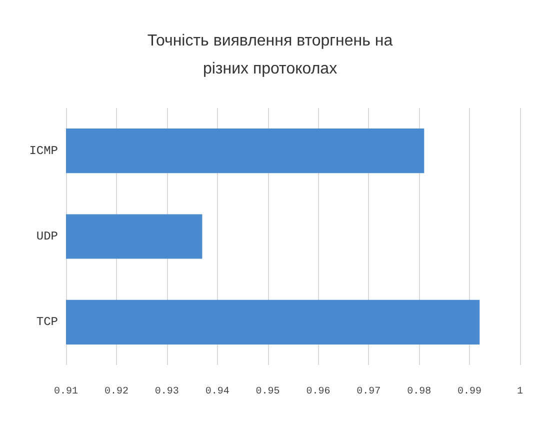  I want to click on y-tick-label: TCP, so click(47, 322).